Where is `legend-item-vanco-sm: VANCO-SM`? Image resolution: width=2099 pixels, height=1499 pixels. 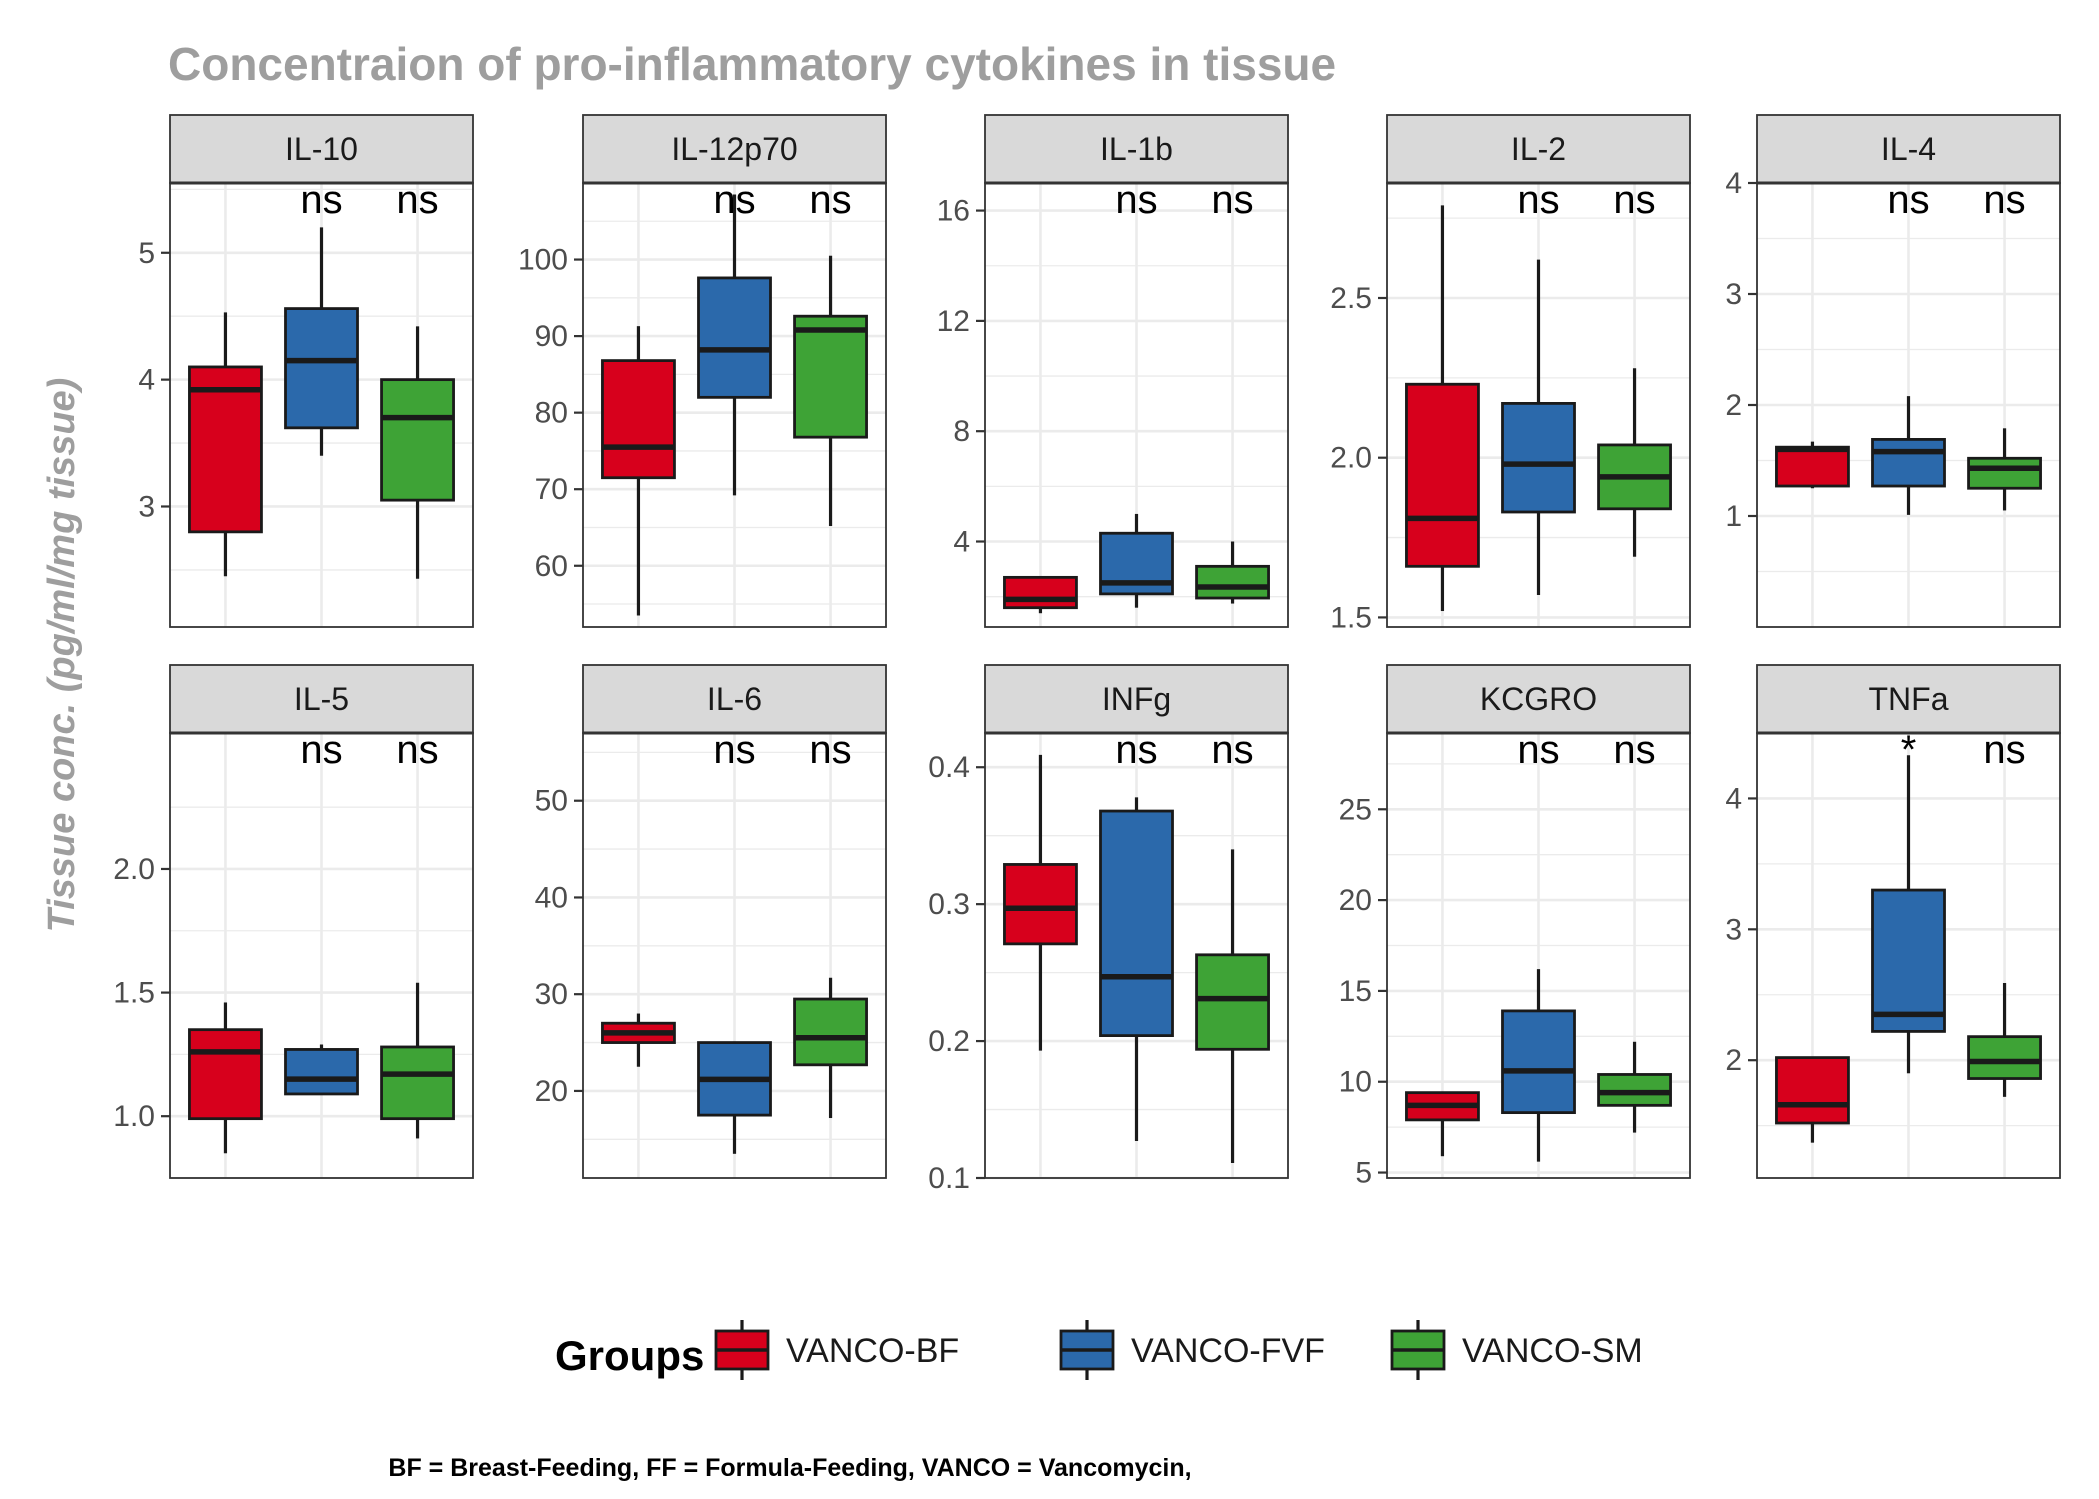 legend-item-vanco-sm: VANCO-SM is located at coordinates (1516, 1350).